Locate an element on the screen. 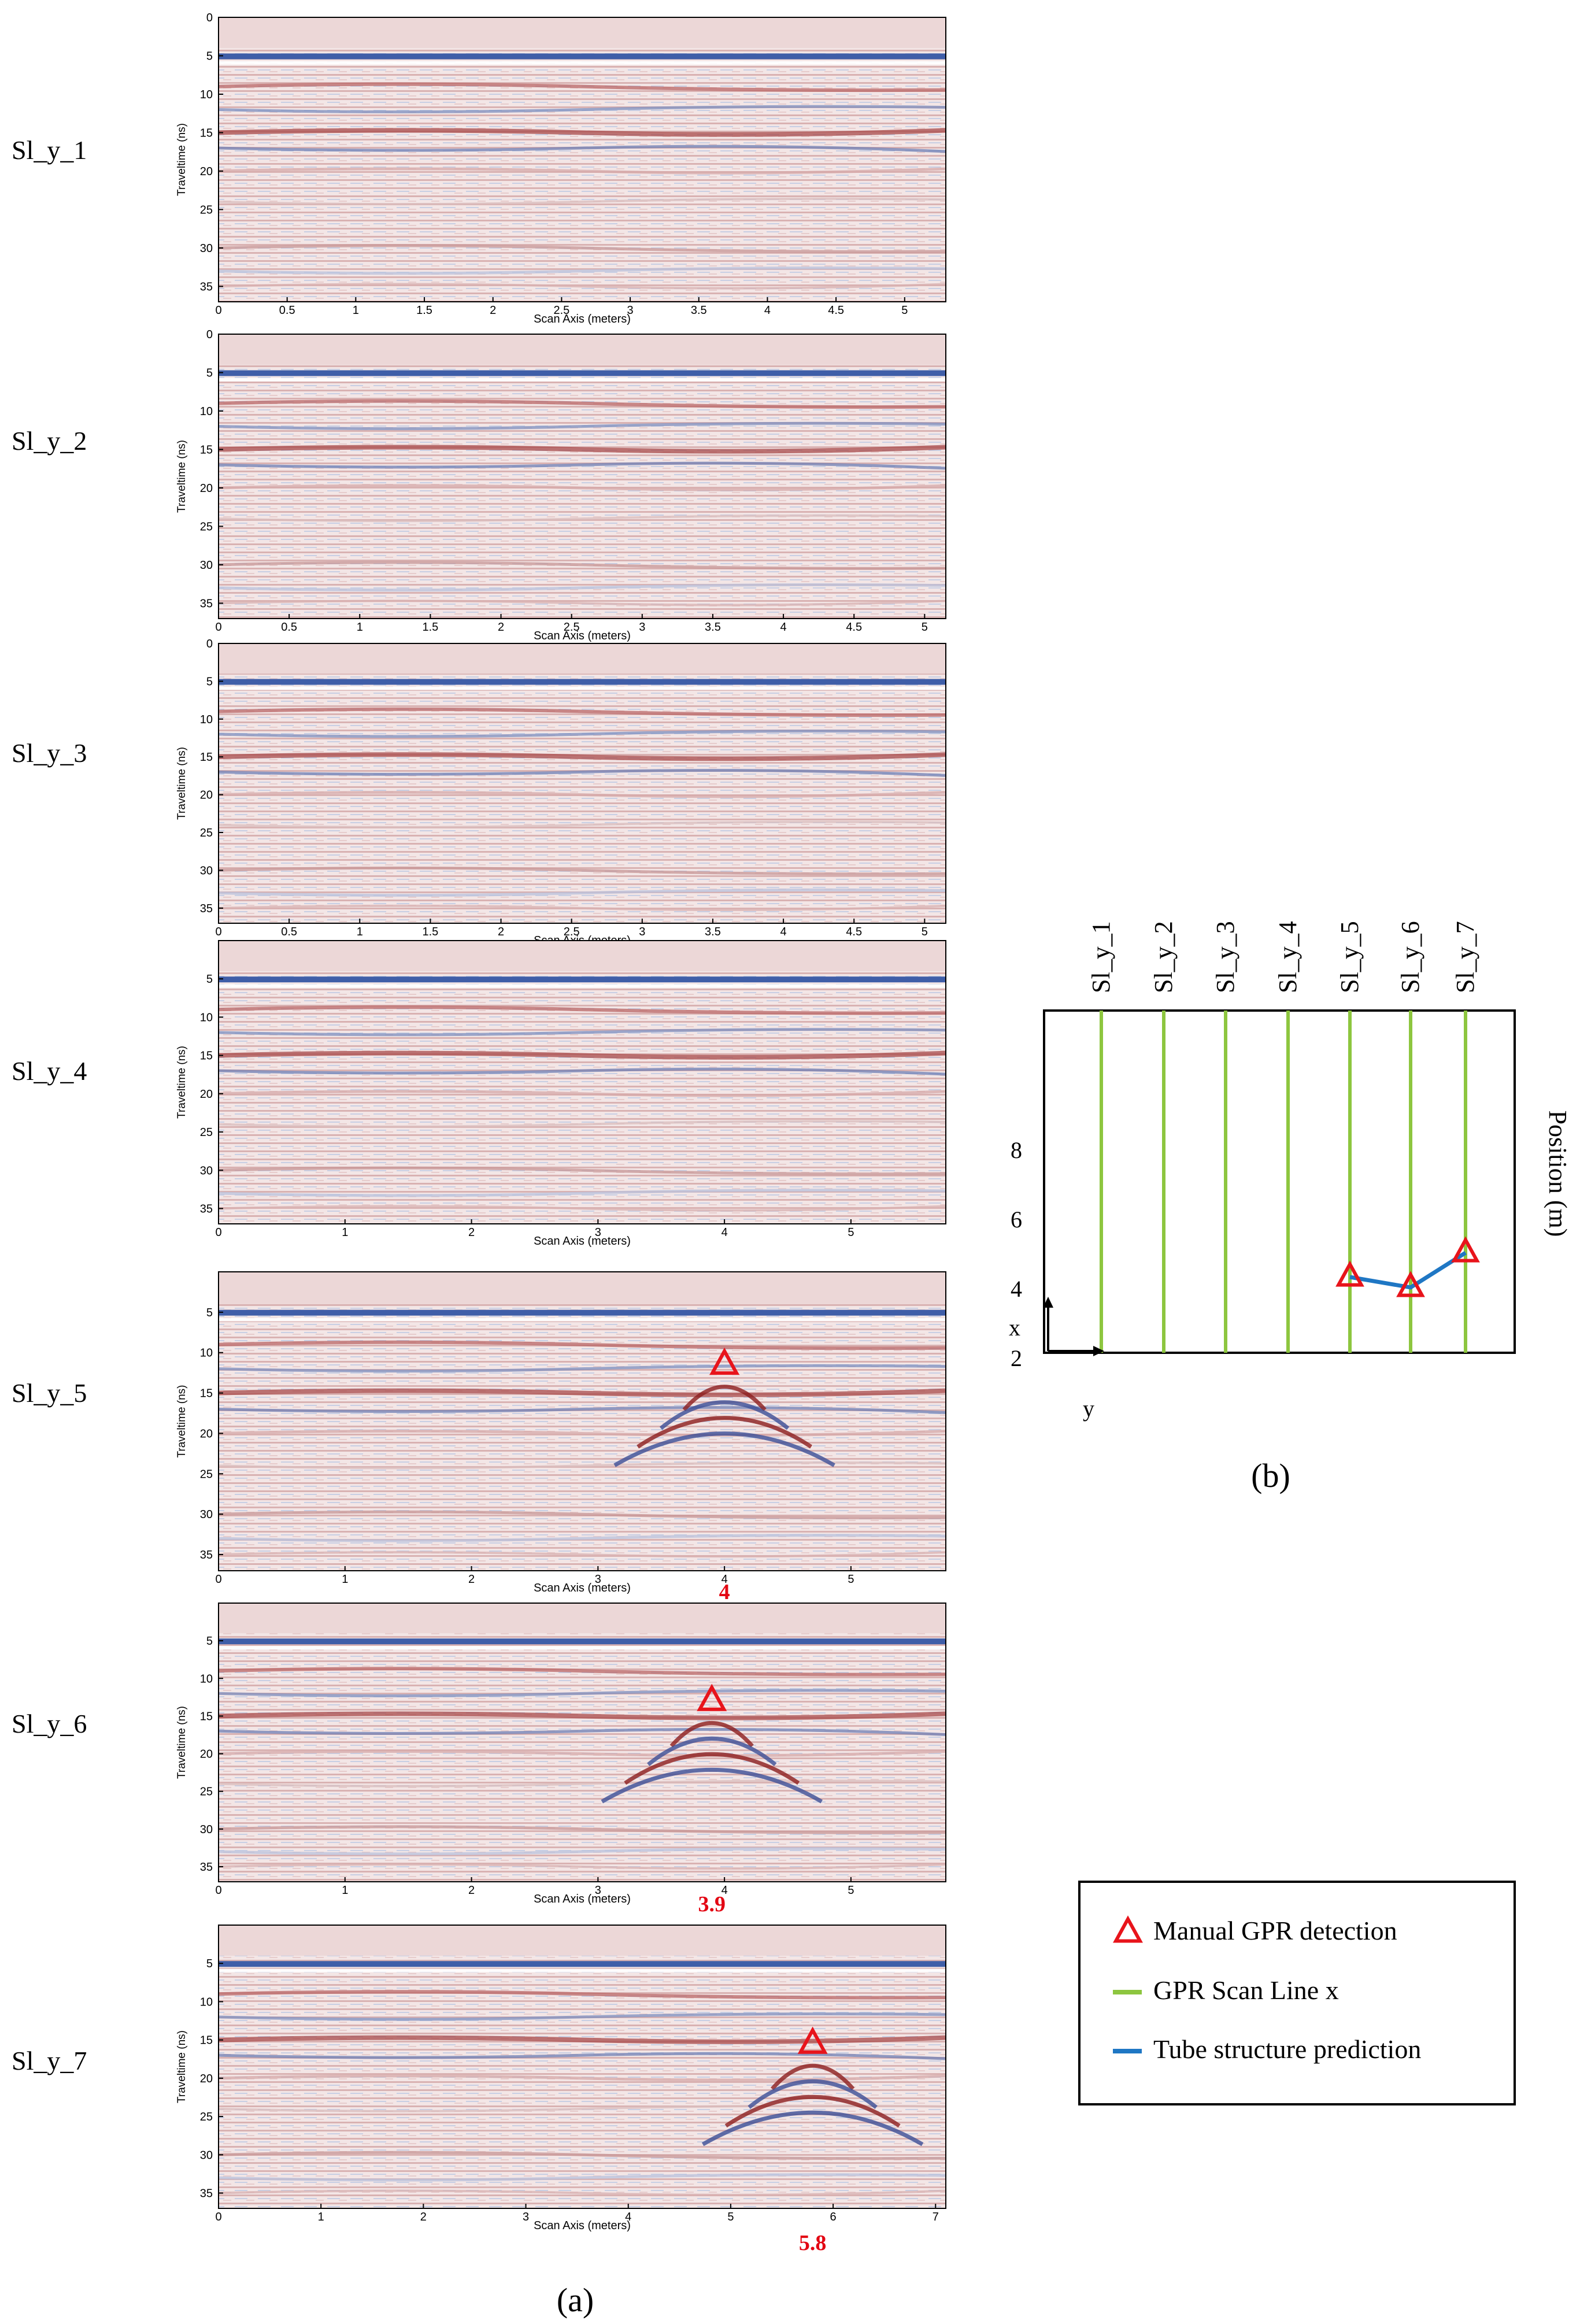 The width and height of the screenshot is (1580, 2324). row-label: Sl_y_2 is located at coordinates (49, 441).